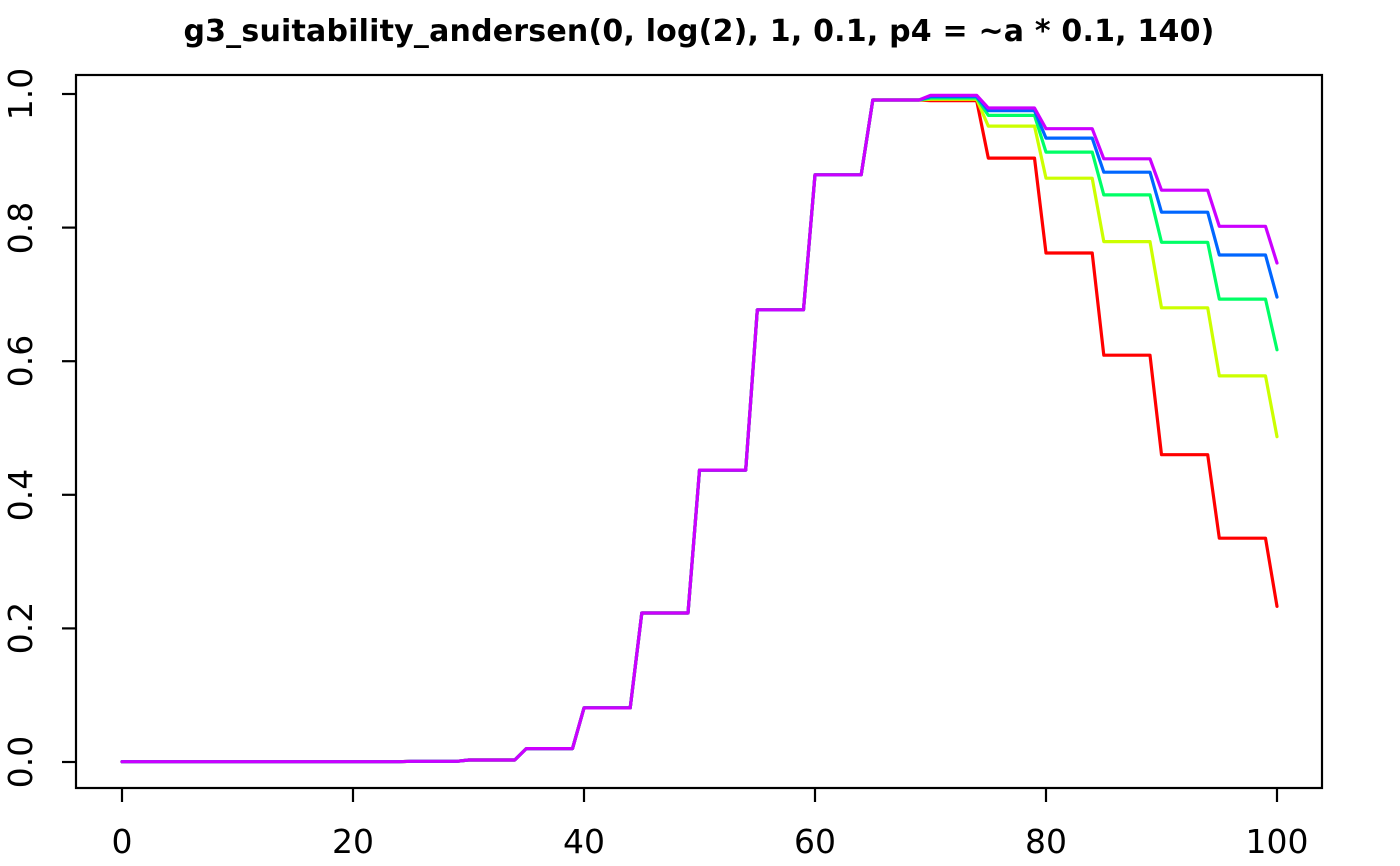 This screenshot has height=866, width=1400. Describe the element at coordinates (20, 361) in the screenshot. I see `y-tick-label: 0.6` at that location.